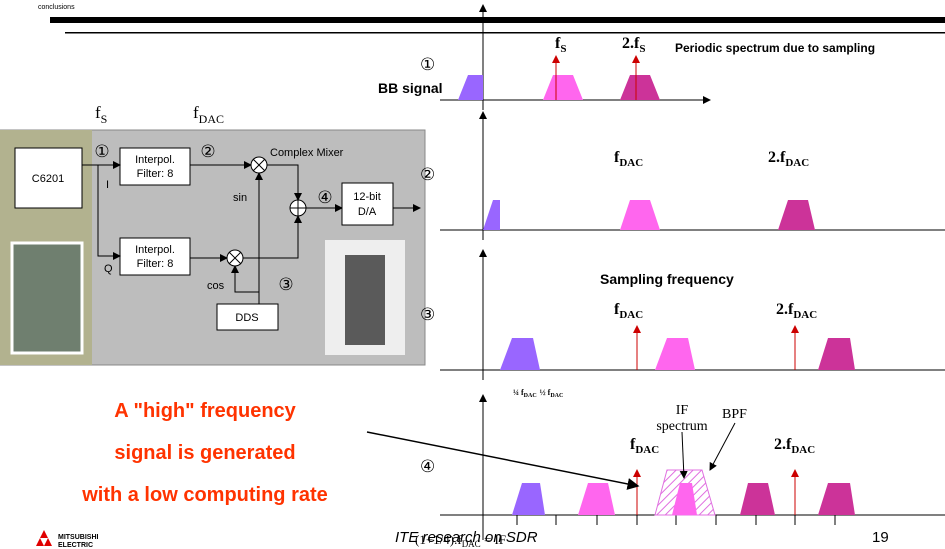 This screenshot has width=945, height=549. Describe the element at coordinates (497, 20) in the screenshot. I see `header-rule` at that location.